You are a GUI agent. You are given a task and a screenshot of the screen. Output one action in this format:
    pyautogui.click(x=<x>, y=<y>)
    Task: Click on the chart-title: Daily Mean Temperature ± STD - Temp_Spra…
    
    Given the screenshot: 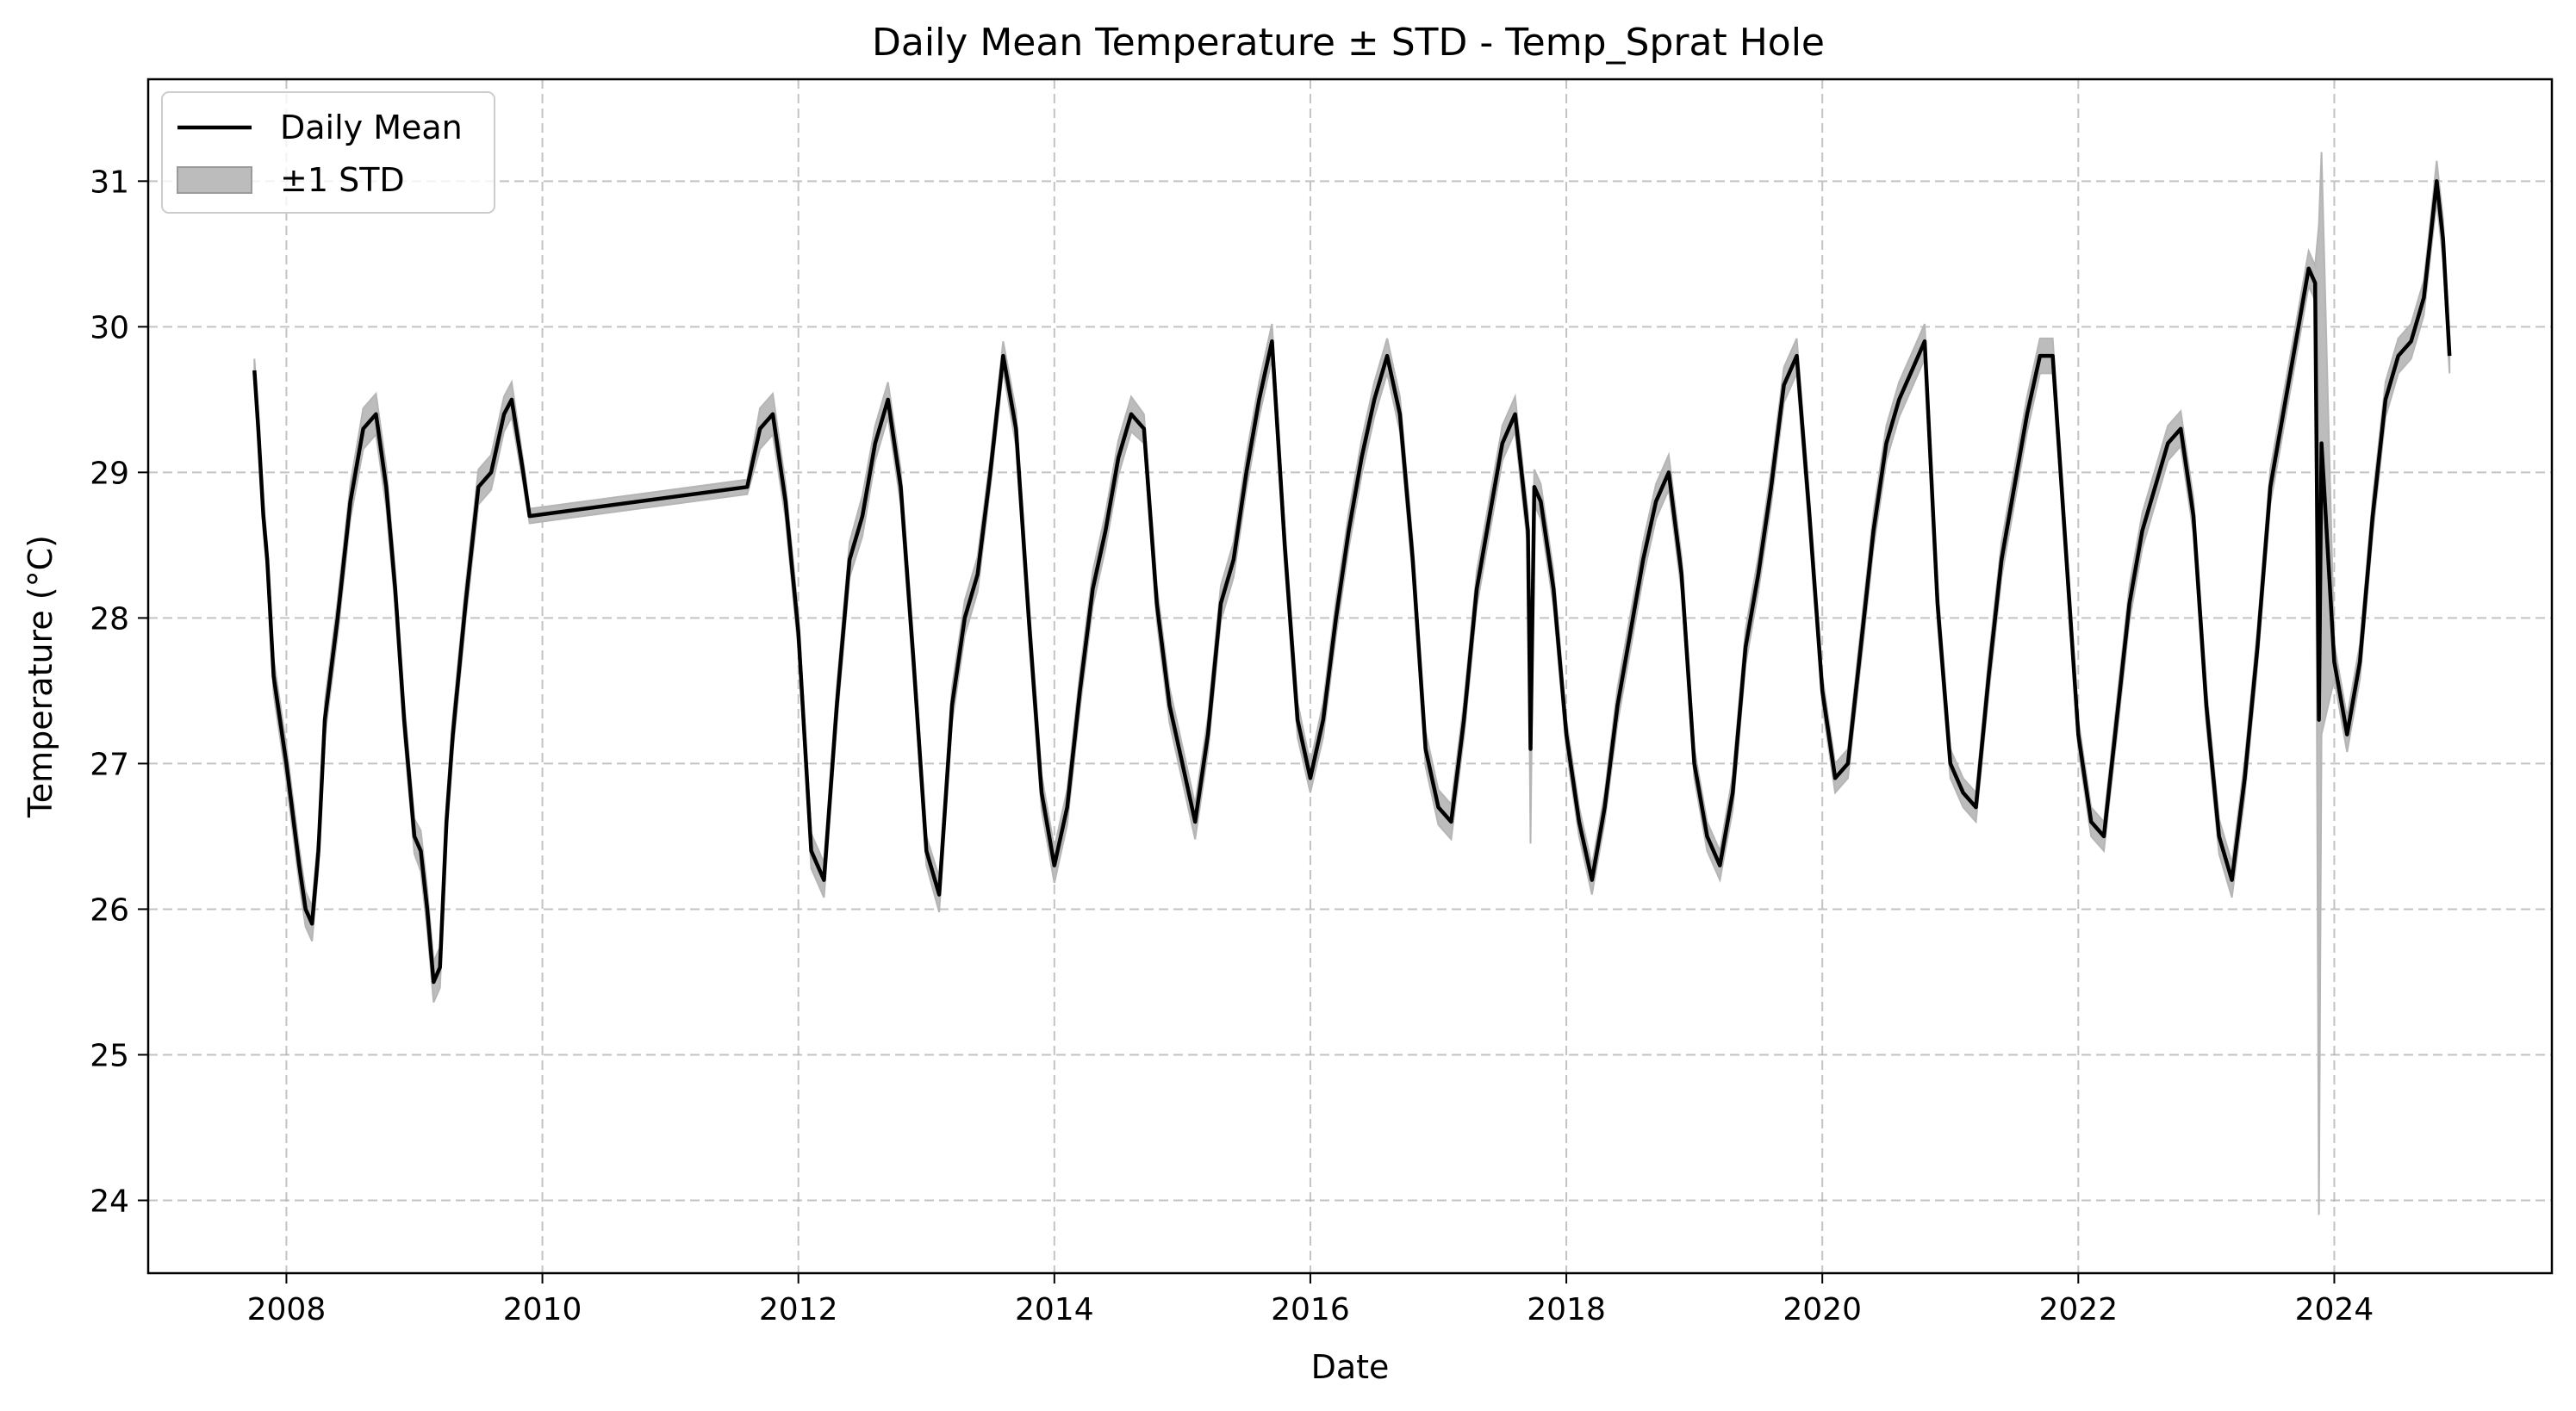 What is the action you would take?
    pyautogui.click(x=1349, y=43)
    